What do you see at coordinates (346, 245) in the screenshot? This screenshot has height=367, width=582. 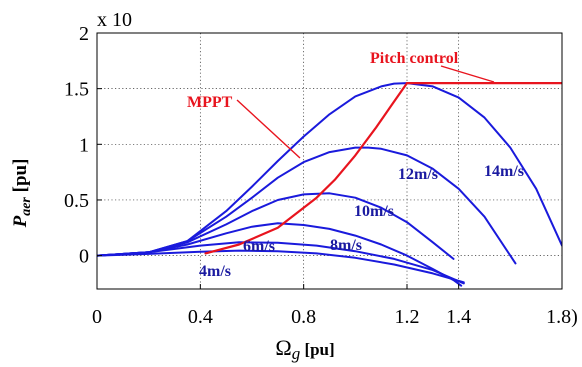 I see `annotation-8m-s: 8m/s` at bounding box center [346, 245].